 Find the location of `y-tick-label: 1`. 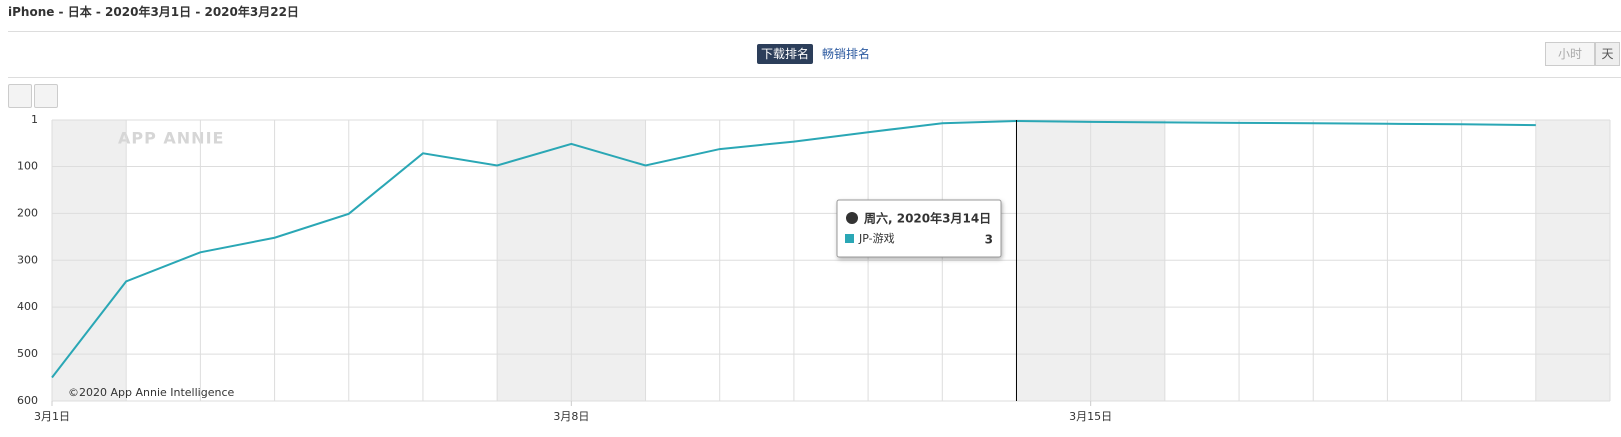

y-tick-label: 1 is located at coordinates (34, 119).